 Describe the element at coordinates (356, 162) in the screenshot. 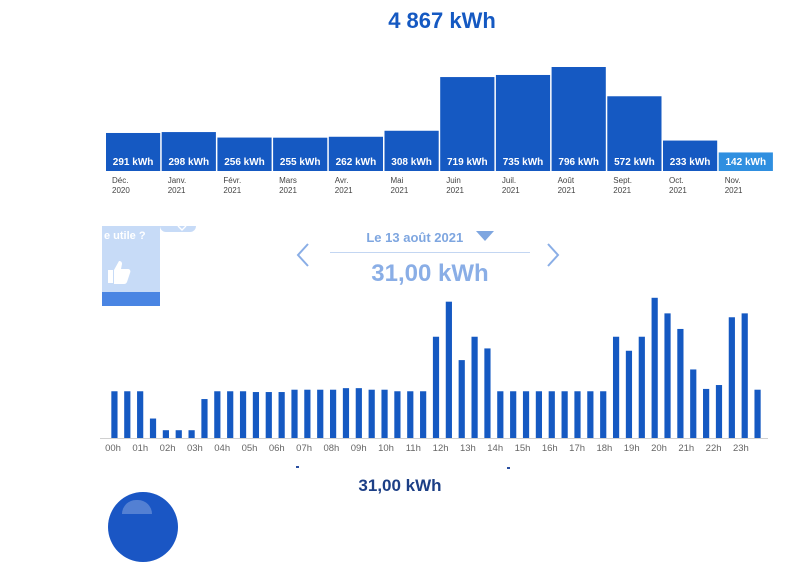

I see `month-bar-label: 262 kWh` at that location.